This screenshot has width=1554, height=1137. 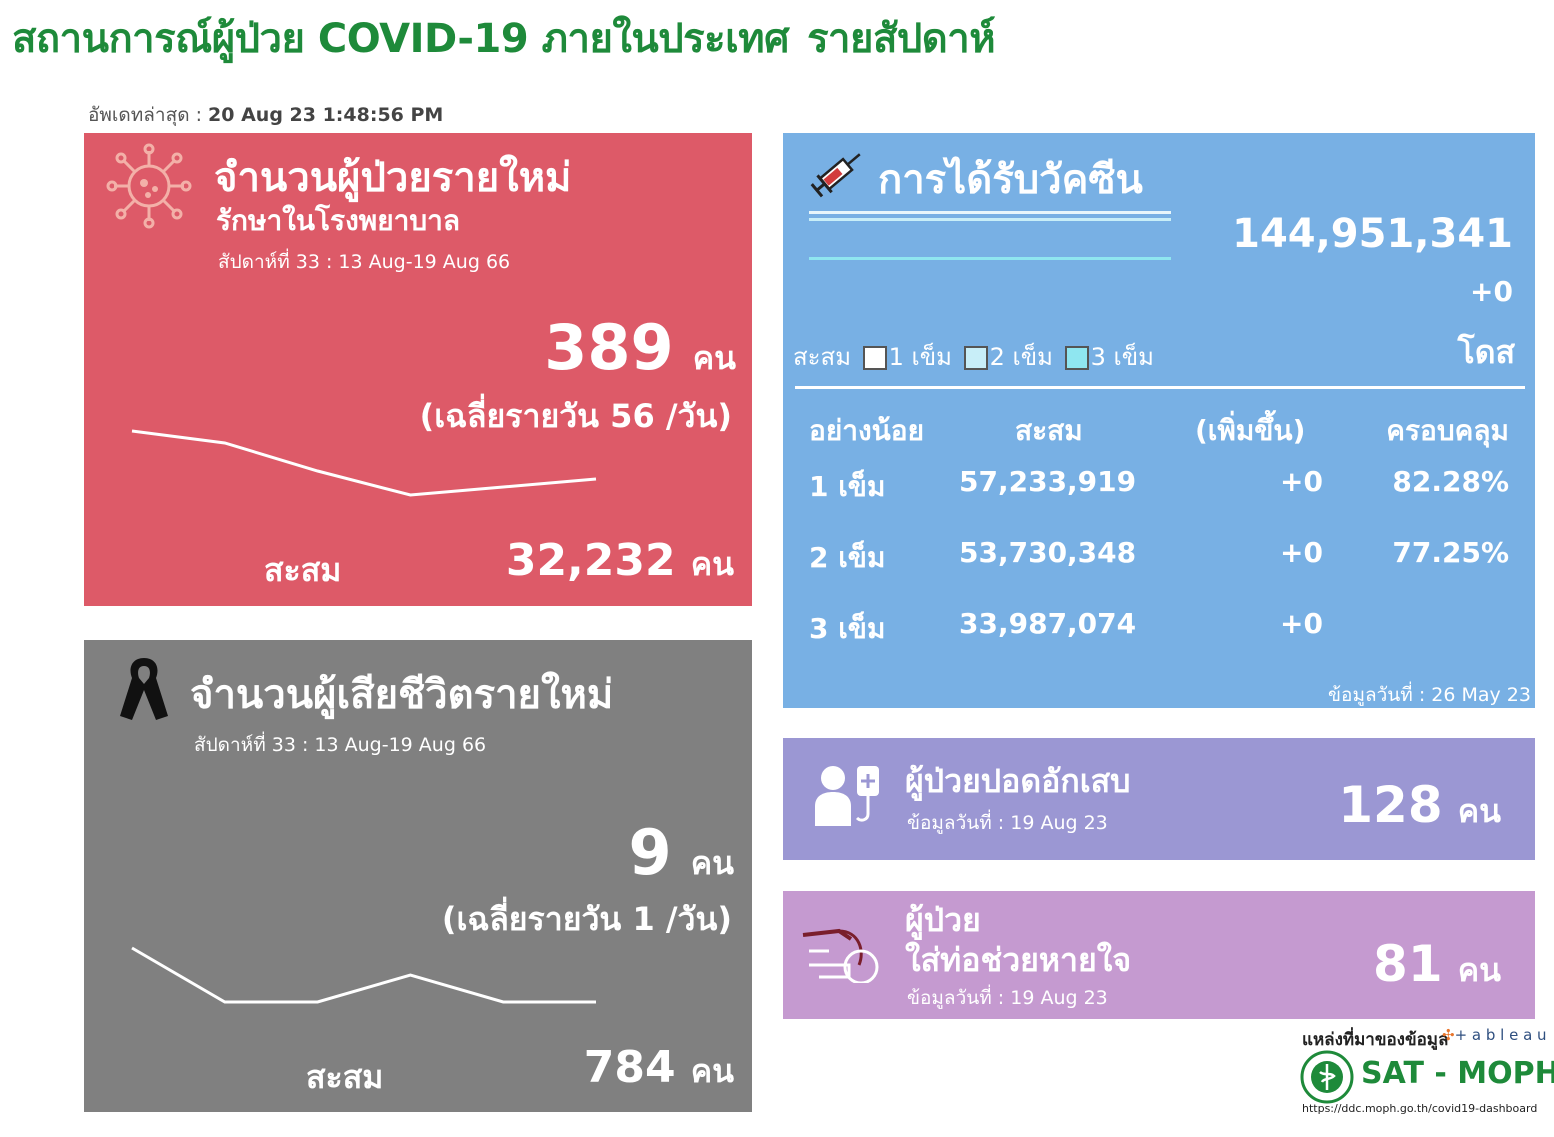 I want to click on new-cases-cum-value: 32,232, so click(x=590, y=560).